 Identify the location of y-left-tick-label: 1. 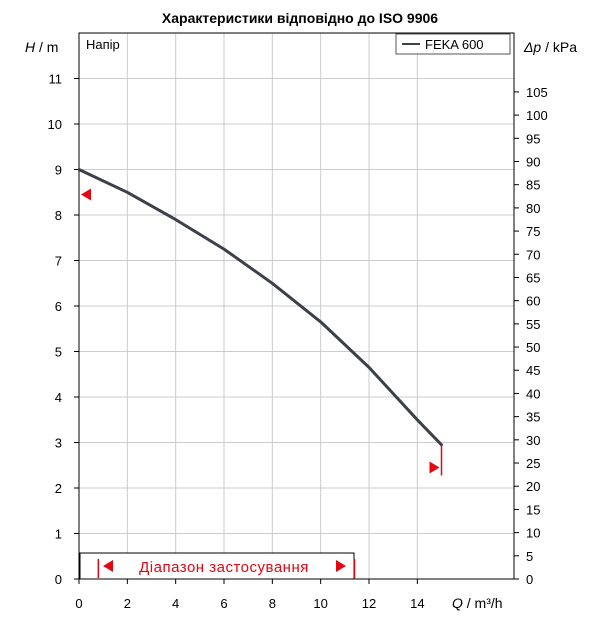
(58, 534).